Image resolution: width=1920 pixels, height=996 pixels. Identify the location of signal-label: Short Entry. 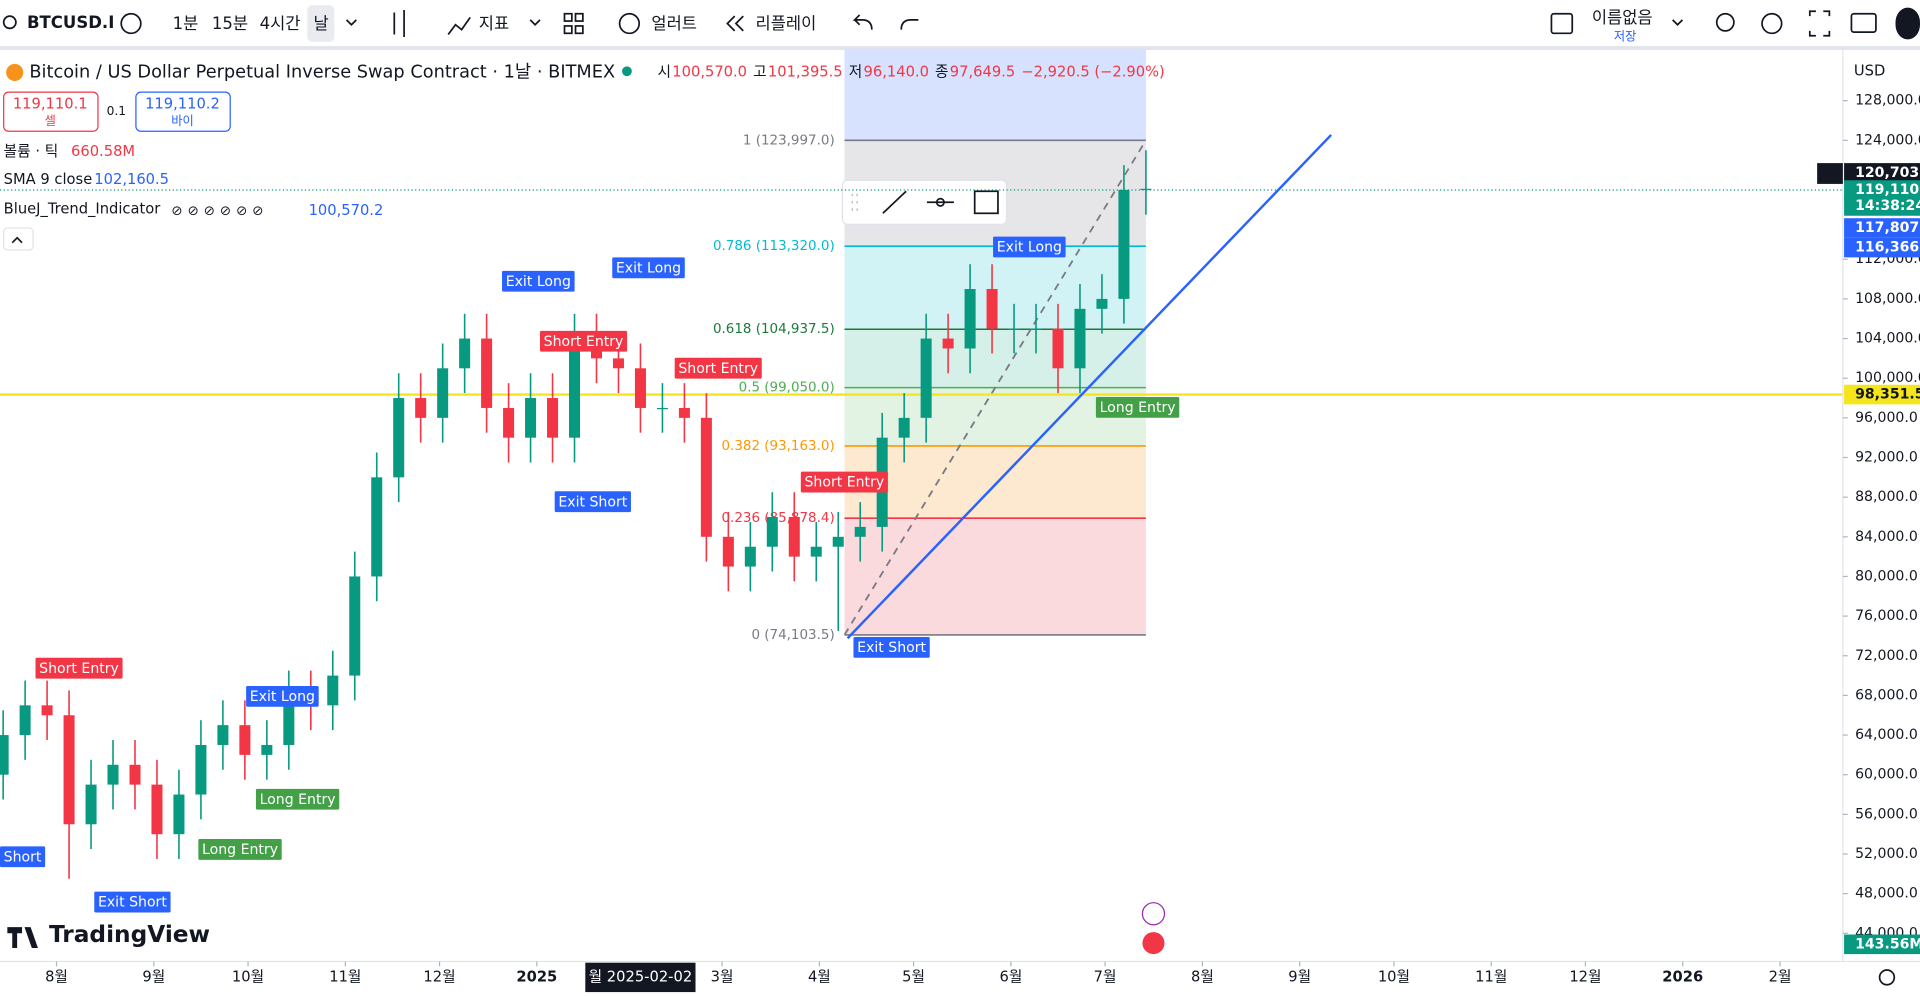
(79, 669).